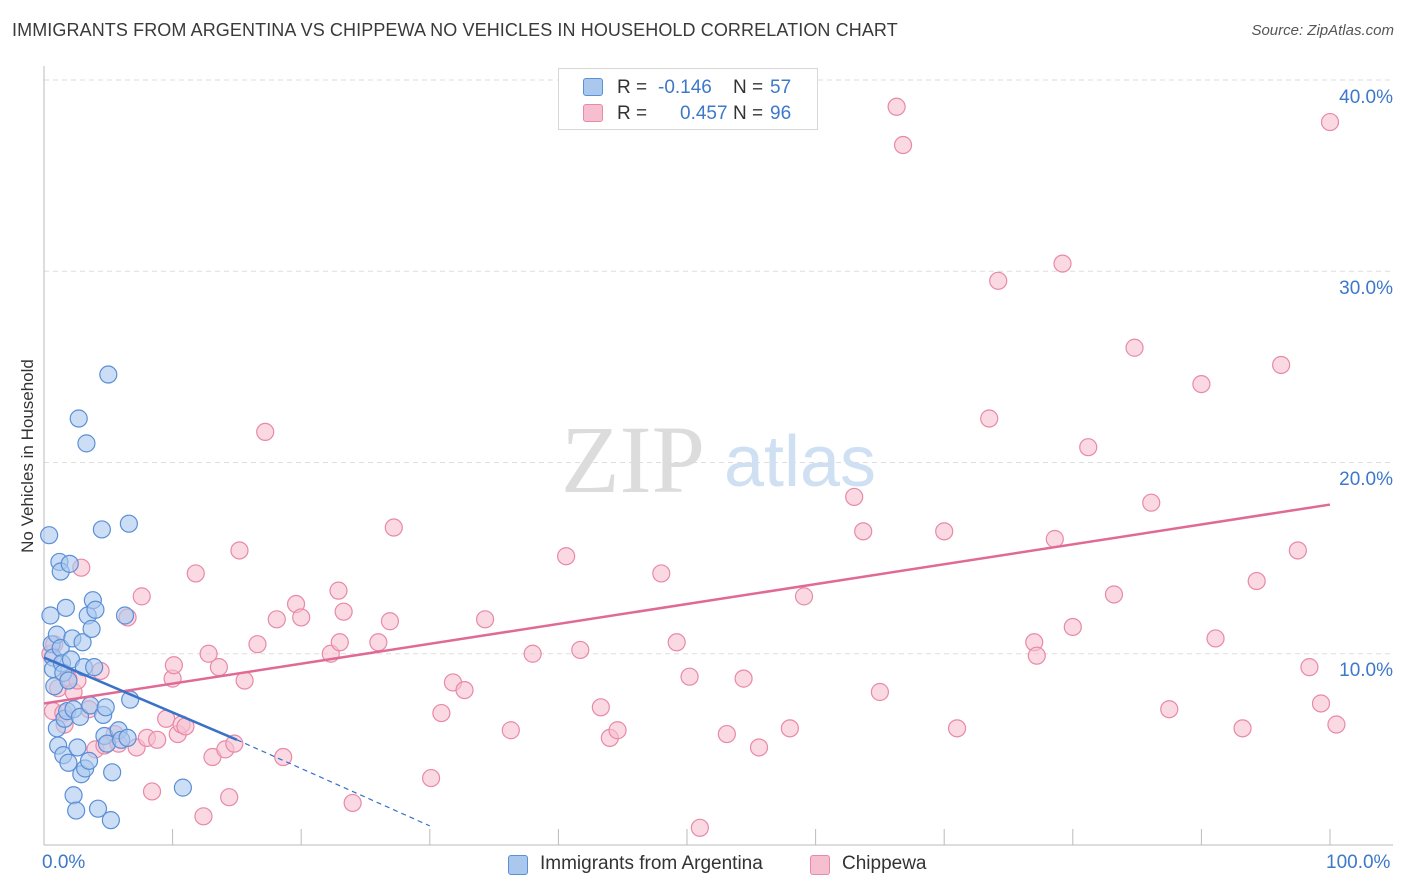 The height and width of the screenshot is (892, 1406). I want to click on legend-n-value: 57, so click(781, 87).